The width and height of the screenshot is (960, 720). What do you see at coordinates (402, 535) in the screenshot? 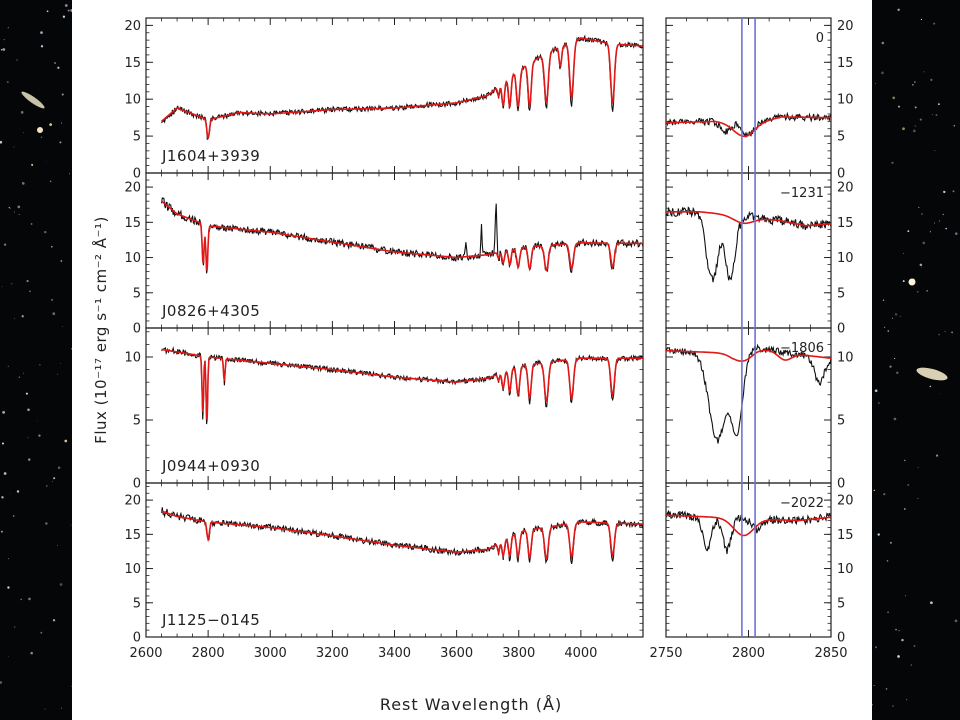
I see `model-spectrum-line` at bounding box center [402, 535].